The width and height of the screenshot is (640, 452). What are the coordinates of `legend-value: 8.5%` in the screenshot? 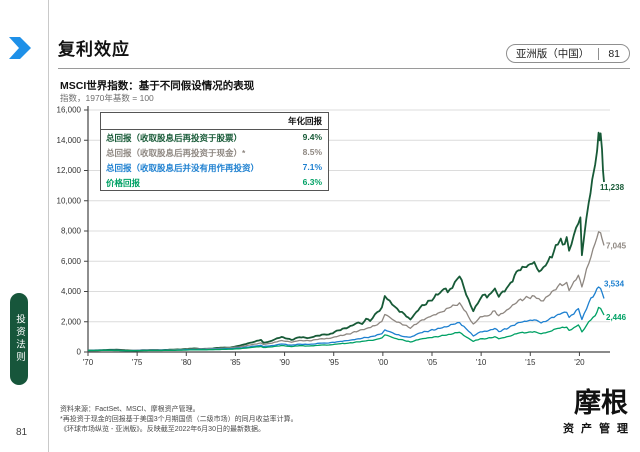 It's located at (312, 151).